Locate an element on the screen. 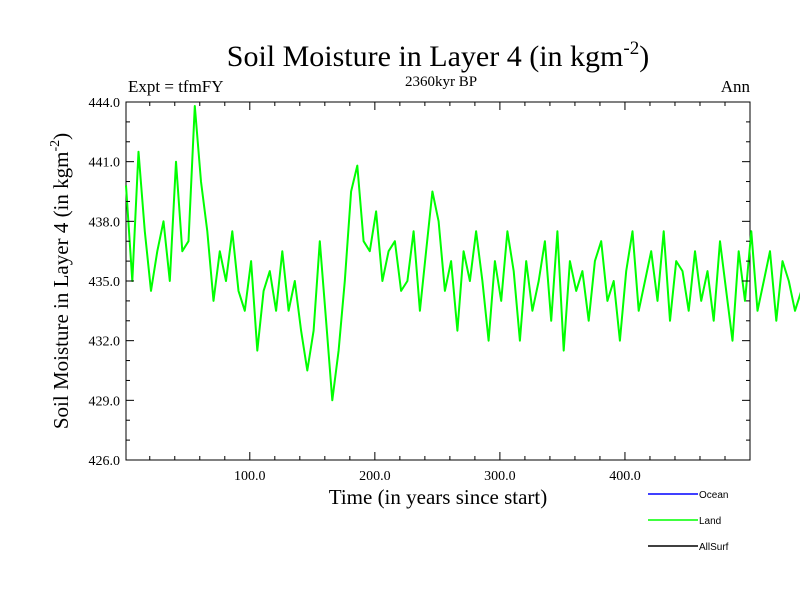 Image resolution: width=800 pixels, height=600 pixels. x-tick-label: 200.0 is located at coordinates (375, 476).